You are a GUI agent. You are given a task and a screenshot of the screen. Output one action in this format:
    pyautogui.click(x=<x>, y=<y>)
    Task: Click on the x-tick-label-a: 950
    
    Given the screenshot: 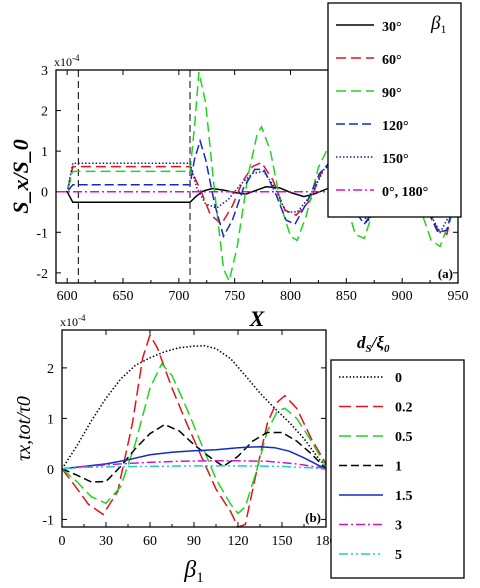 What is the action you would take?
    pyautogui.click(x=458, y=296)
    